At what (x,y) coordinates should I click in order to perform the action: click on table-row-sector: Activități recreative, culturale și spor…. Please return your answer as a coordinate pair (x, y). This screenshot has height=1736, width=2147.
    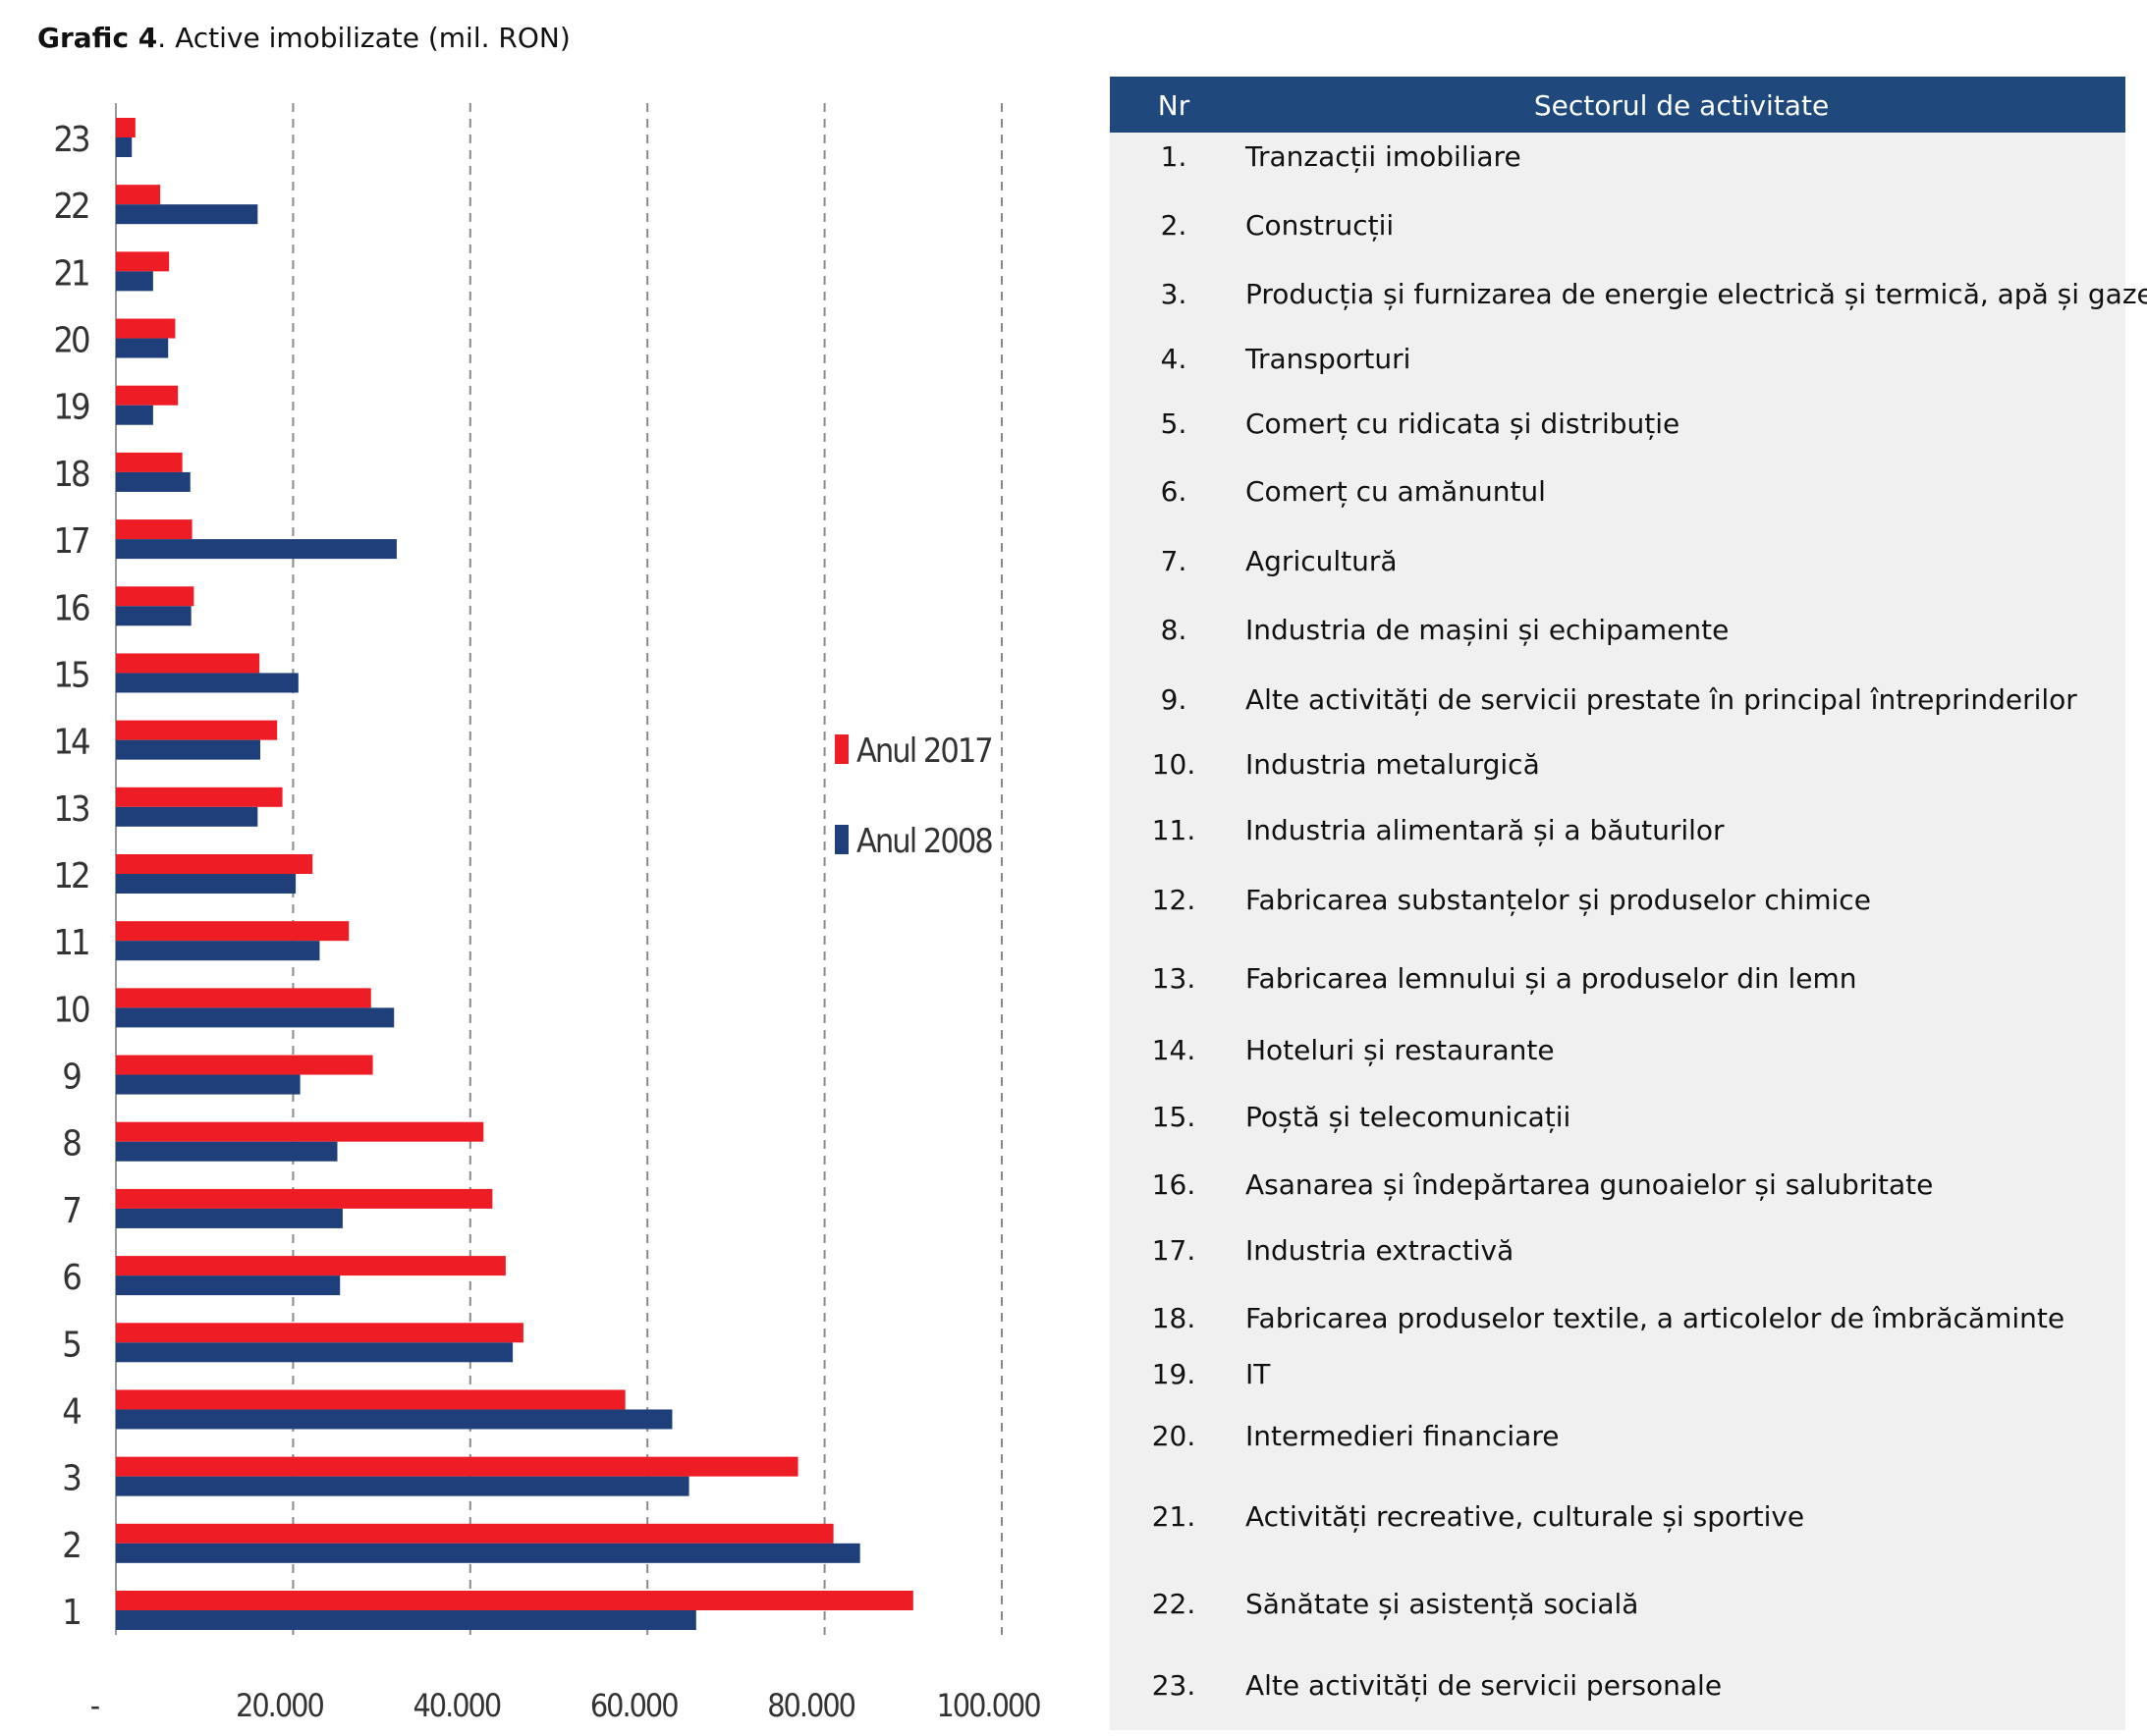
    Looking at the image, I should click on (1525, 1516).